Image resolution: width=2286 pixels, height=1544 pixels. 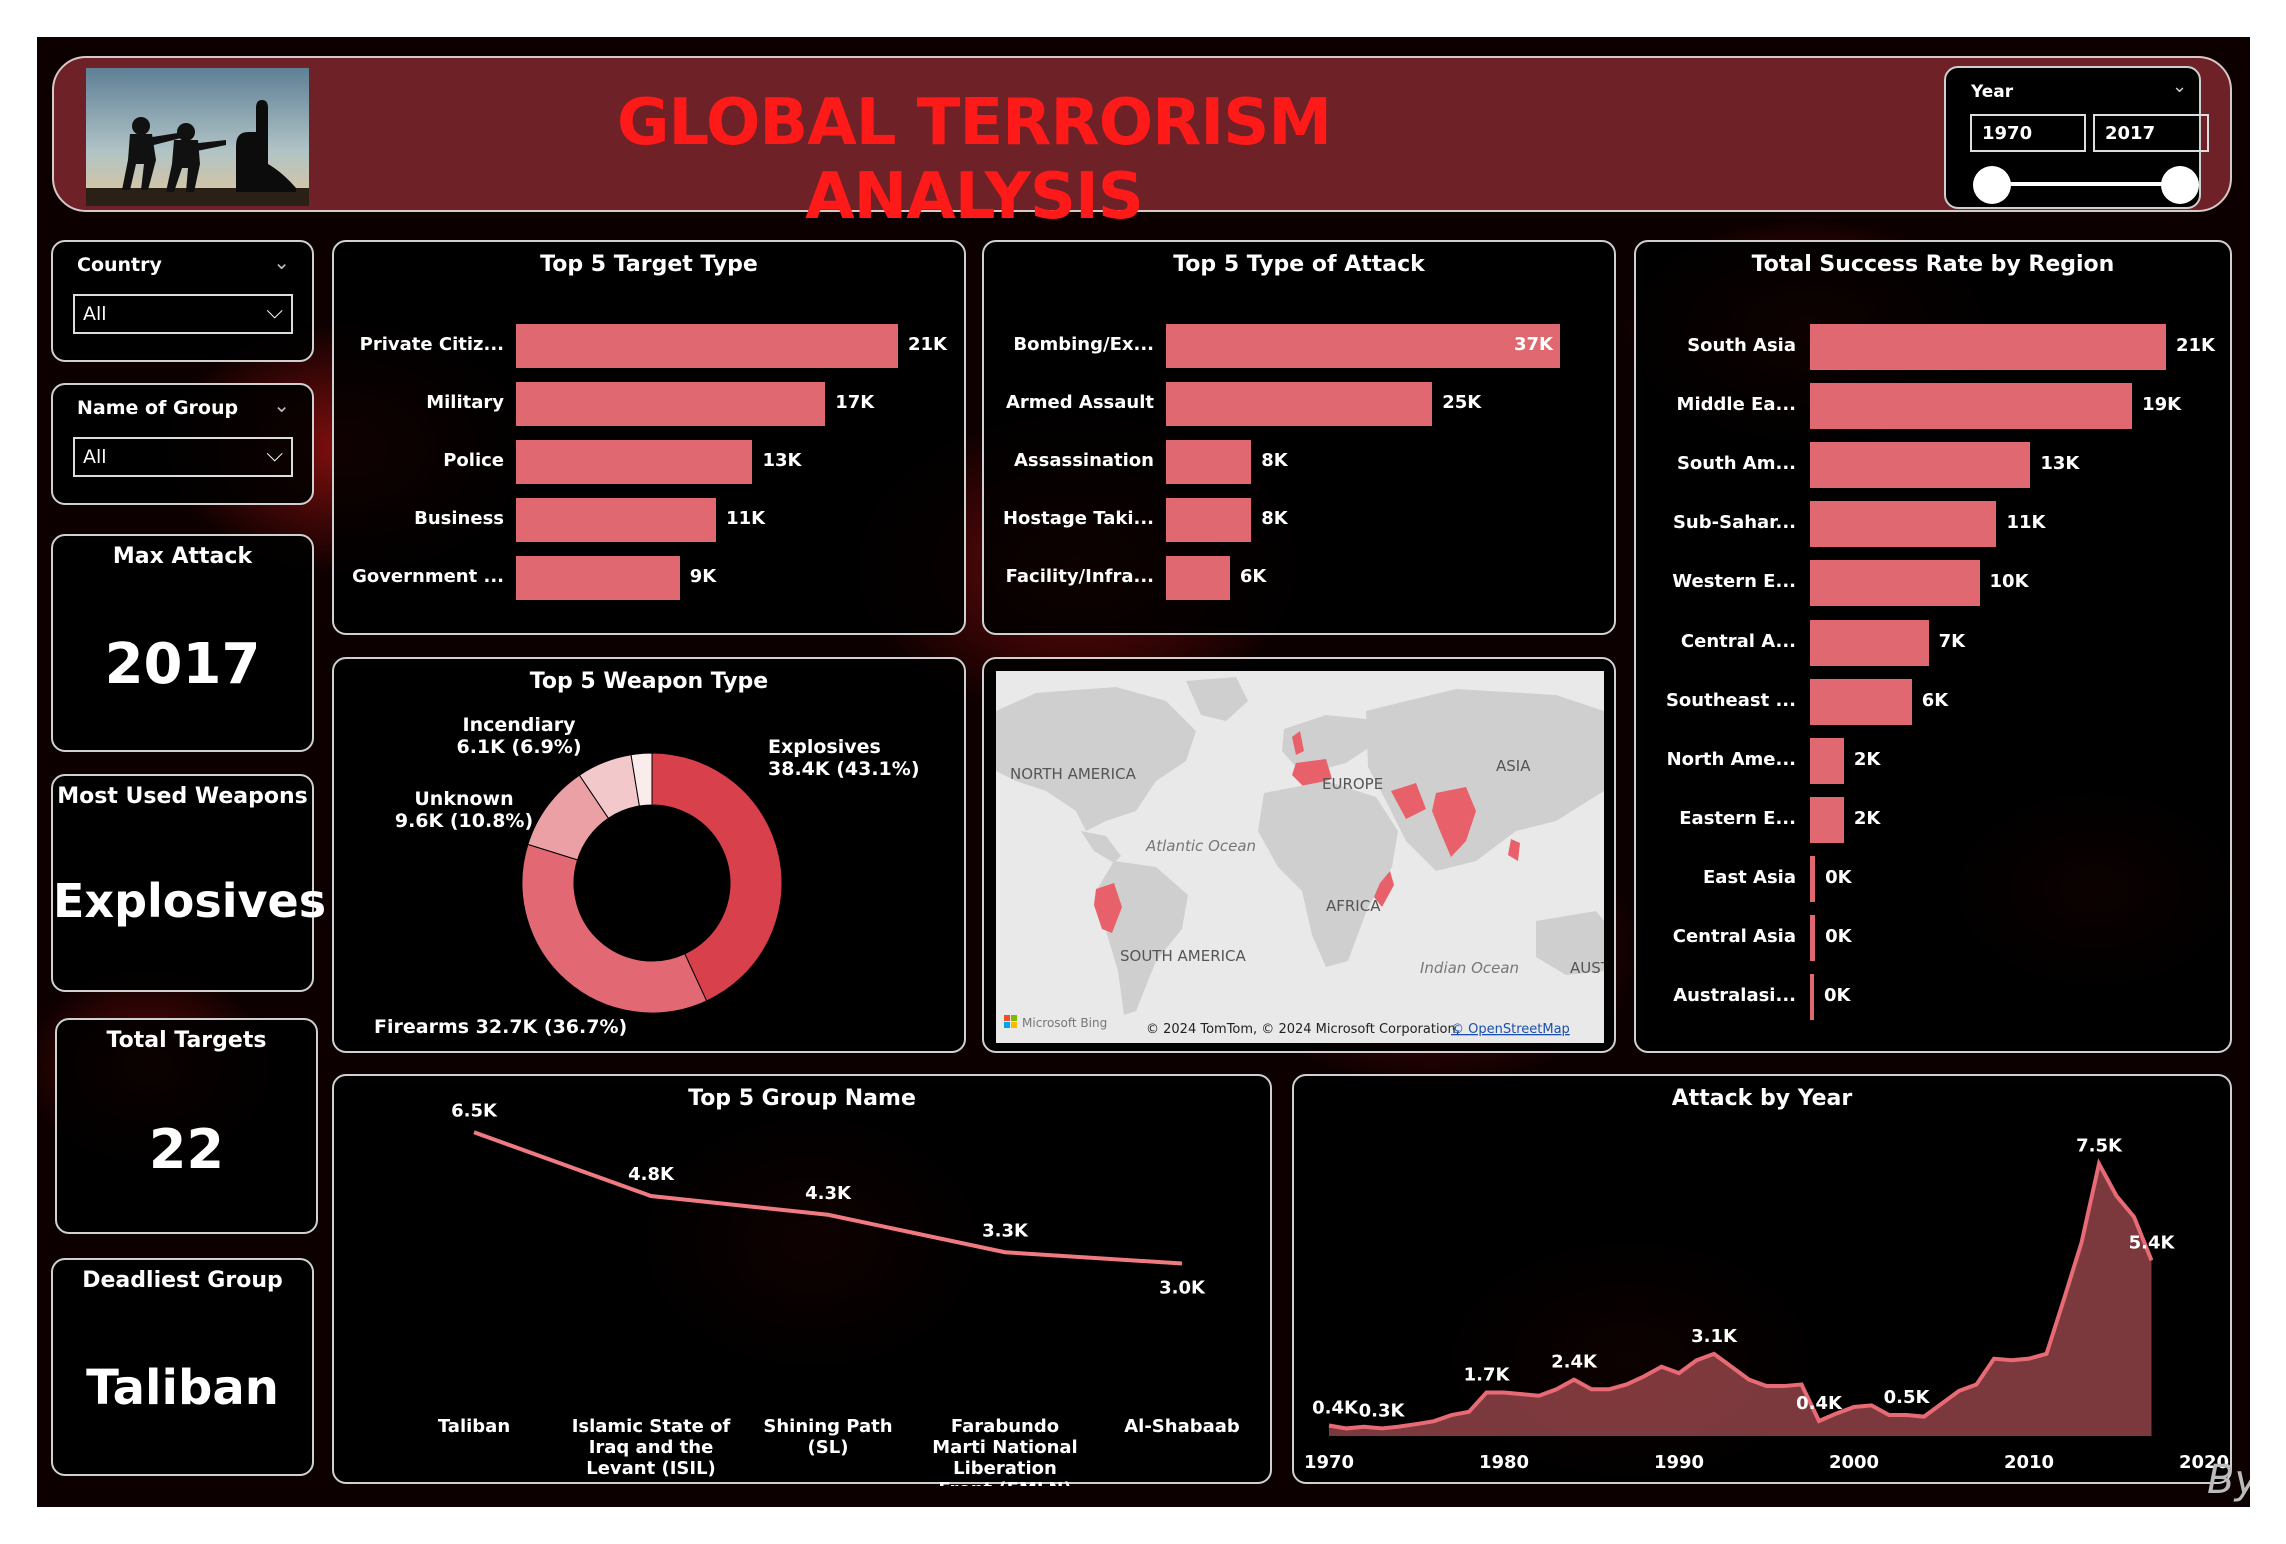 I want to click on bar-value-label: 25K, so click(x=1462, y=402).